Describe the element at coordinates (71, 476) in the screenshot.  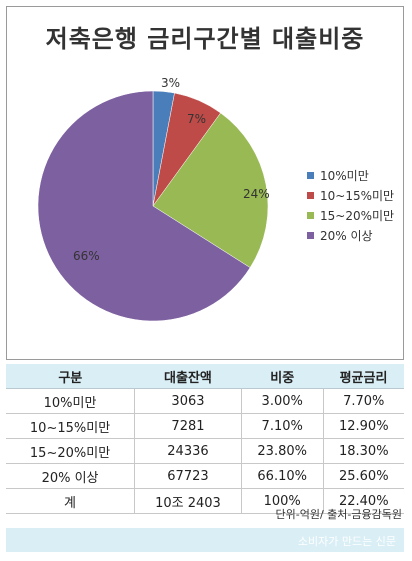
I see `table-cell: 20% 이상` at that location.